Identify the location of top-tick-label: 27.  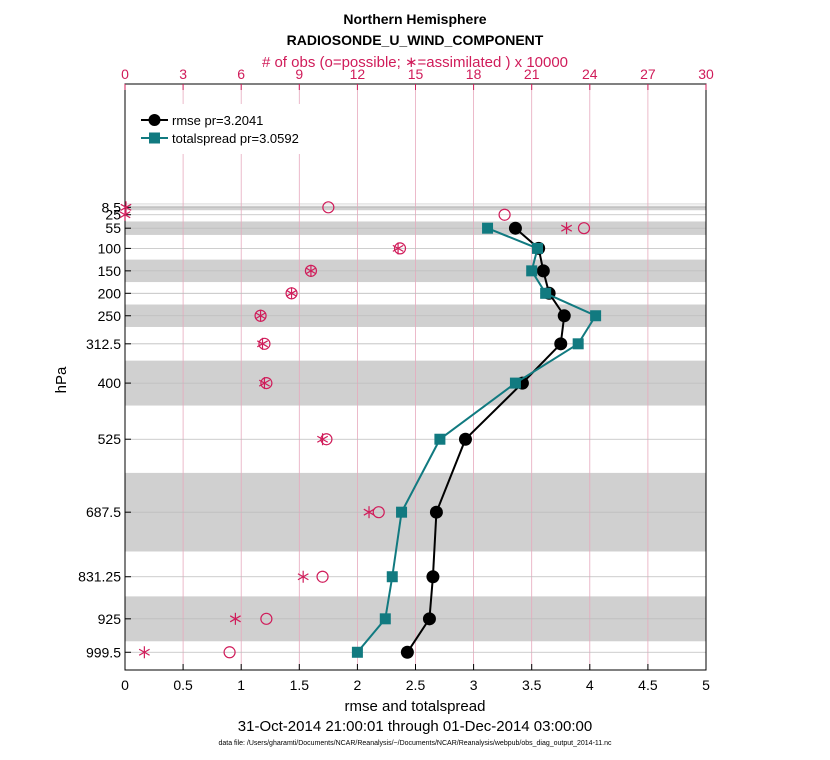
(648, 74).